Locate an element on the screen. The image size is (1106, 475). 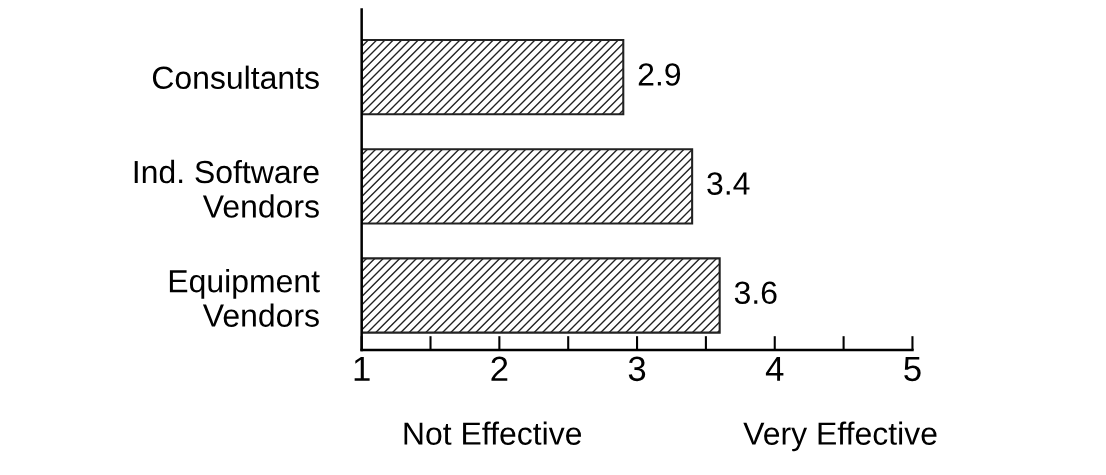
x-tick-label: 3 is located at coordinates (637, 369).